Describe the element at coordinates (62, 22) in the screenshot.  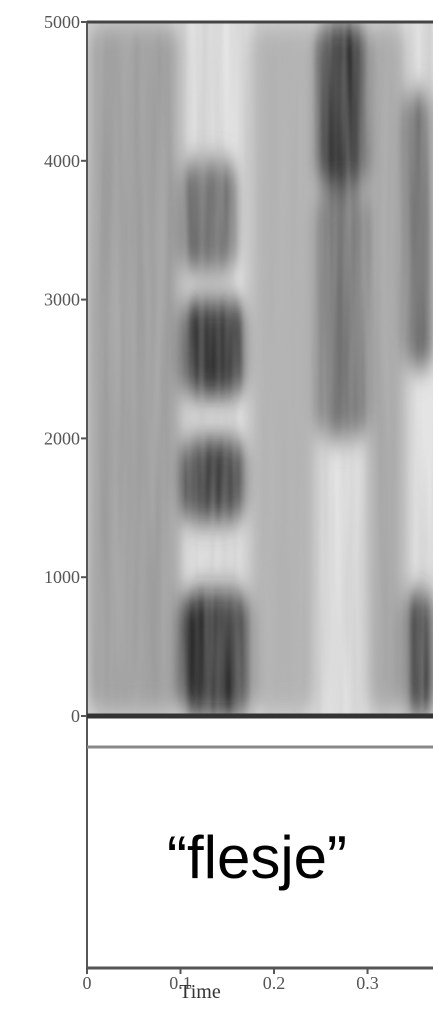
I see `y-tick-label-5000: 5000` at that location.